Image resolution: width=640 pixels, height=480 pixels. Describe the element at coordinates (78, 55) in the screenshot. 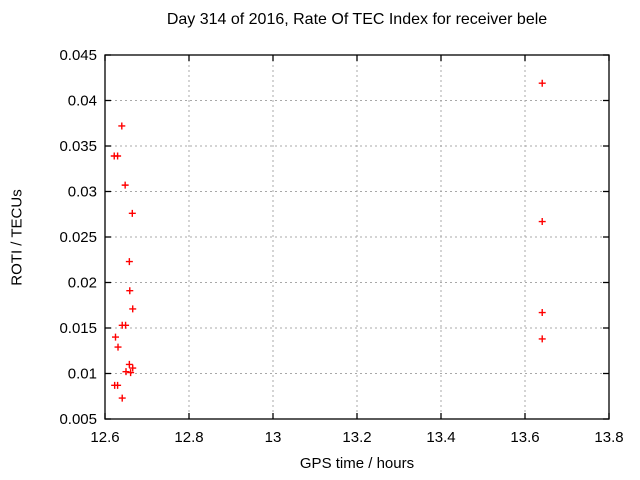

I see `y-tick-label: 0.045` at that location.